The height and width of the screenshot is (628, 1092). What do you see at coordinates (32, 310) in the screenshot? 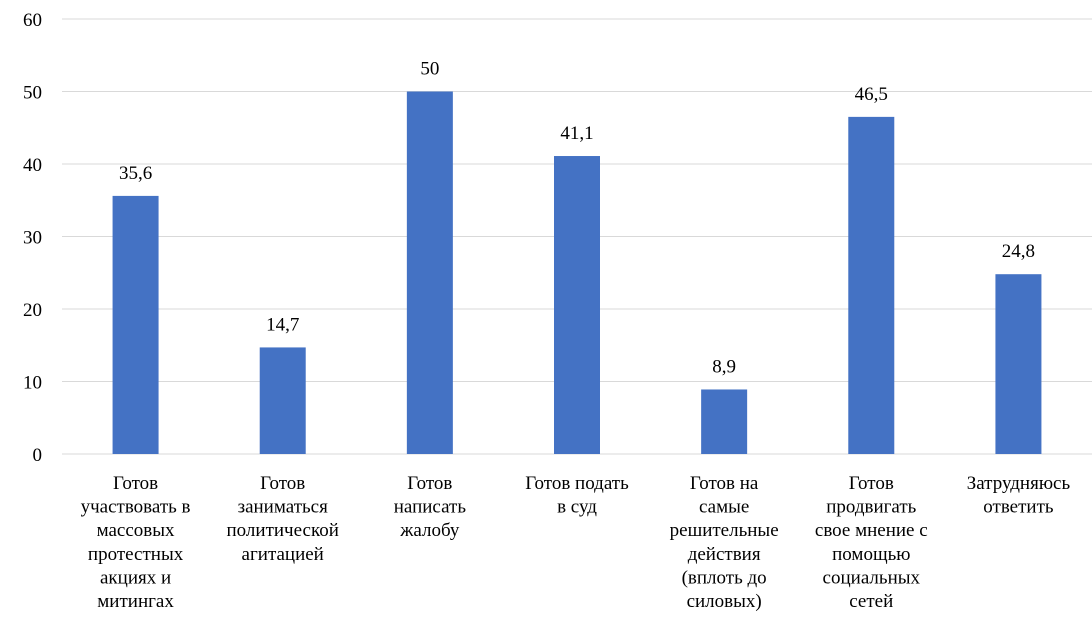
I see `y-tick-label: 20` at bounding box center [32, 310].